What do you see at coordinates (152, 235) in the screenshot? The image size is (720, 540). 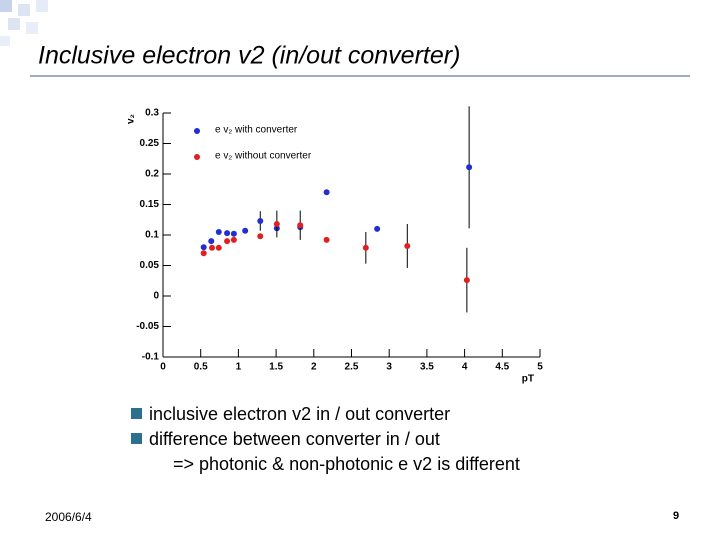 I see `y-tick-label: 0.1` at bounding box center [152, 235].